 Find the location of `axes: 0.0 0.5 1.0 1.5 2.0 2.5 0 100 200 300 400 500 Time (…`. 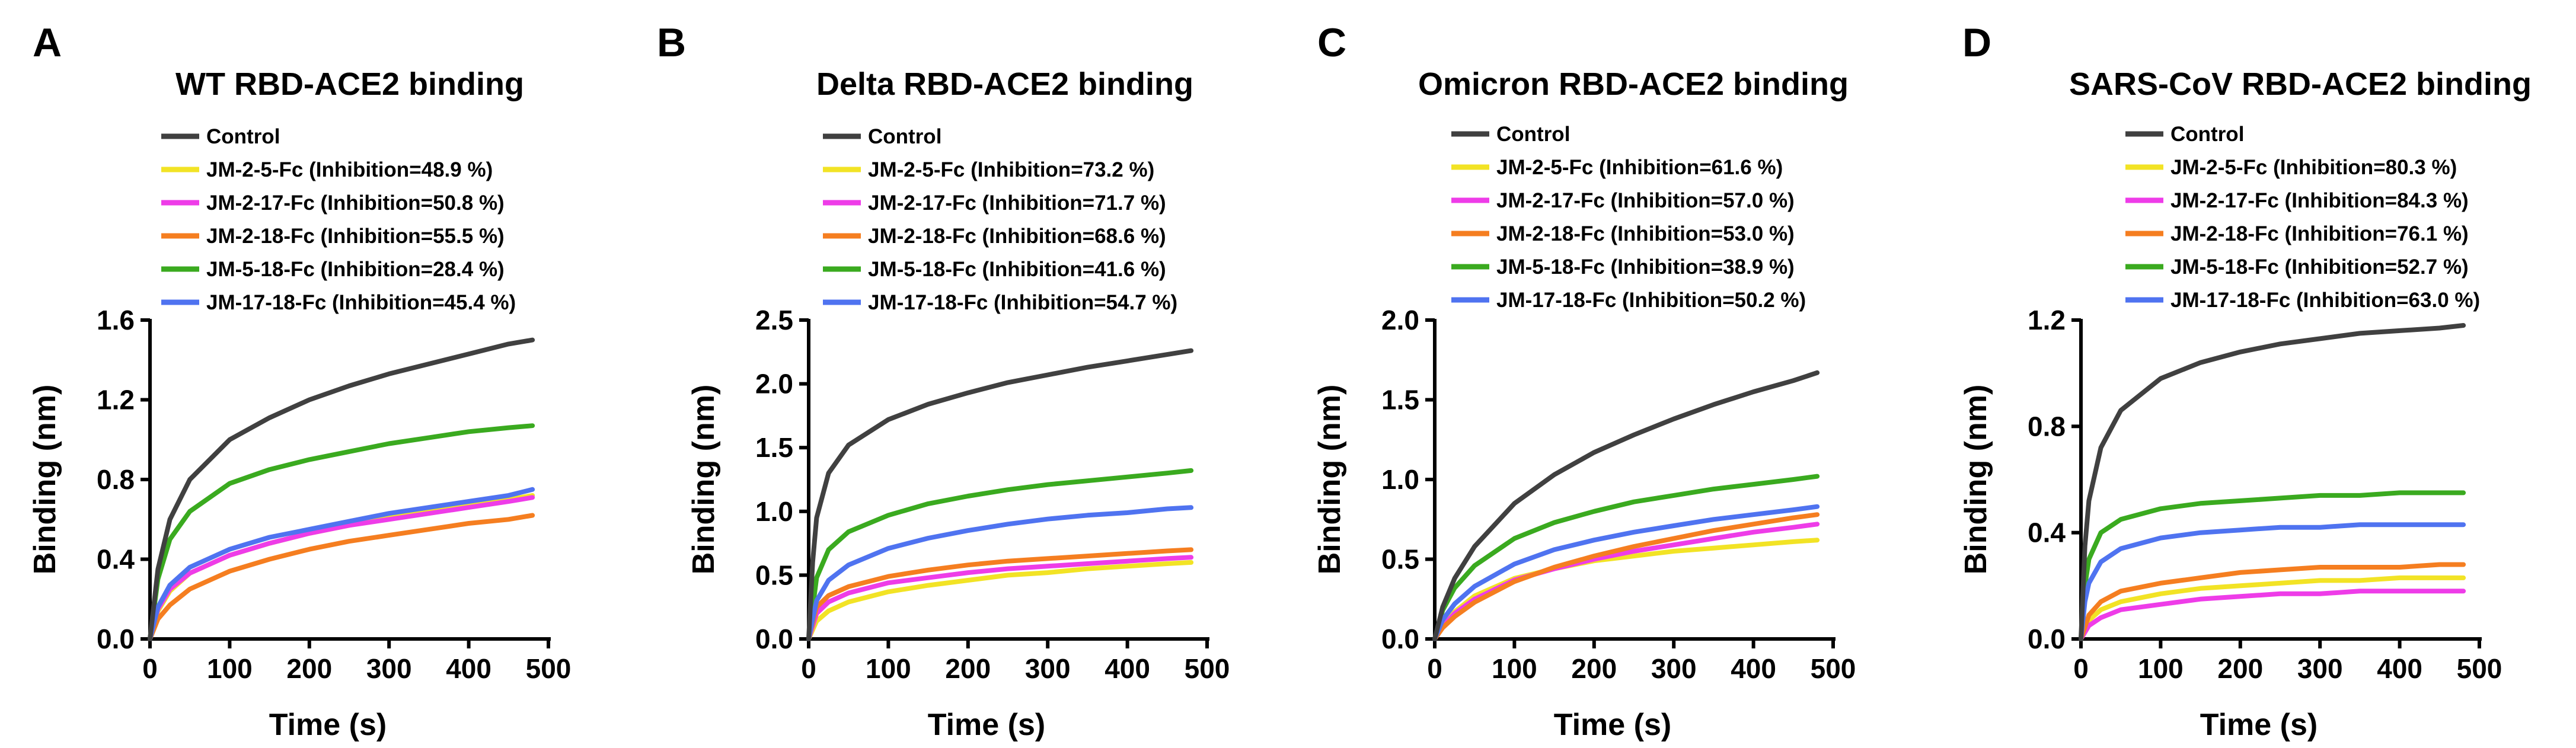

axes: 0.0 0.5 1.0 1.5 2.0 2.5 0 100 200 300 400 500 Time (… is located at coordinates (958, 523).